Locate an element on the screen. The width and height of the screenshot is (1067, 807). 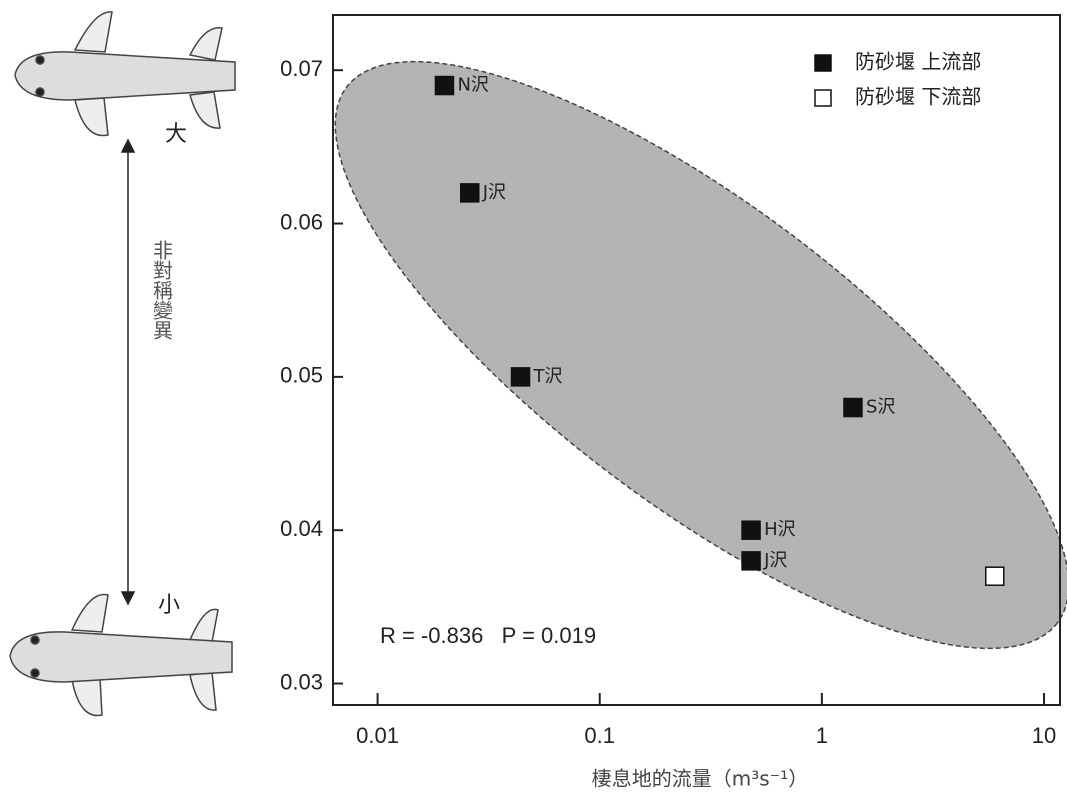
annotation-large: 大 is located at coordinates (176, 134).